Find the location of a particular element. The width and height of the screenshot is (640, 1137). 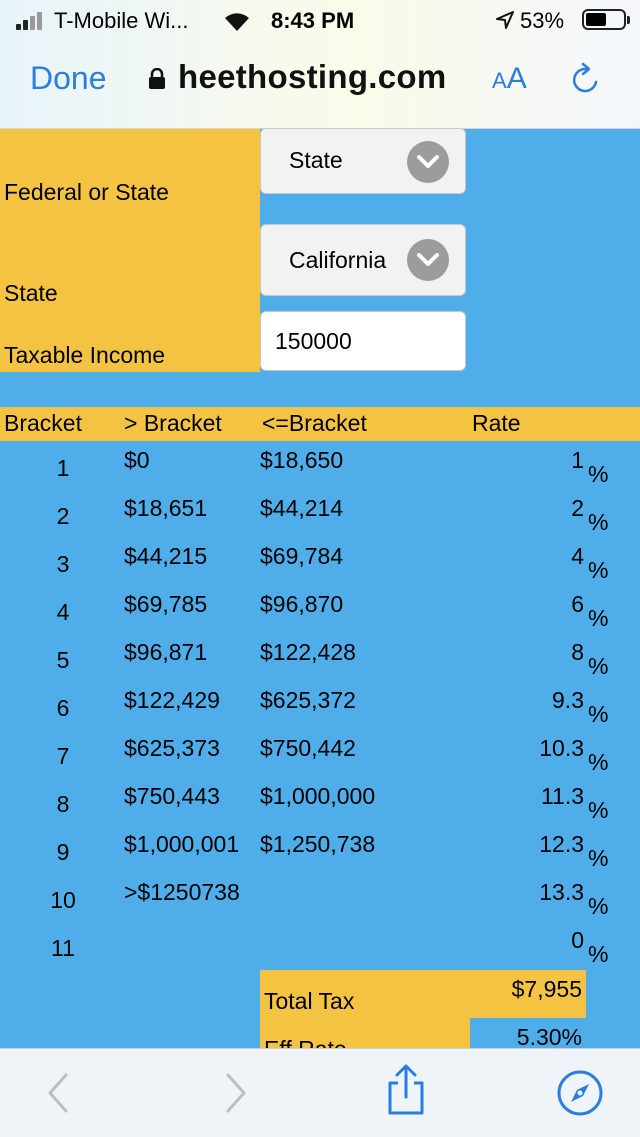

taxable-income-input: 150000 is located at coordinates (363, 341).